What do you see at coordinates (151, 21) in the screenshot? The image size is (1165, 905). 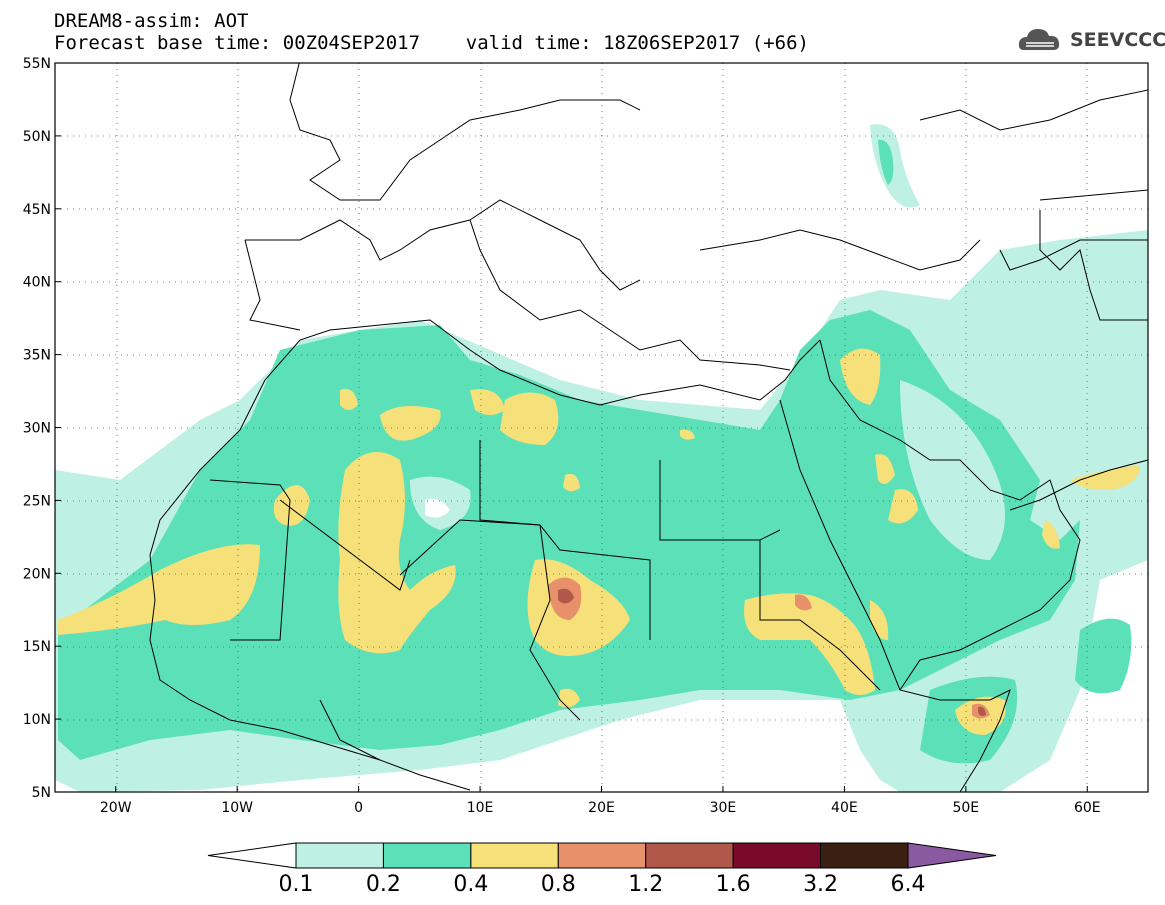 I see `map-title: DREAM8-assim: AOT` at bounding box center [151, 21].